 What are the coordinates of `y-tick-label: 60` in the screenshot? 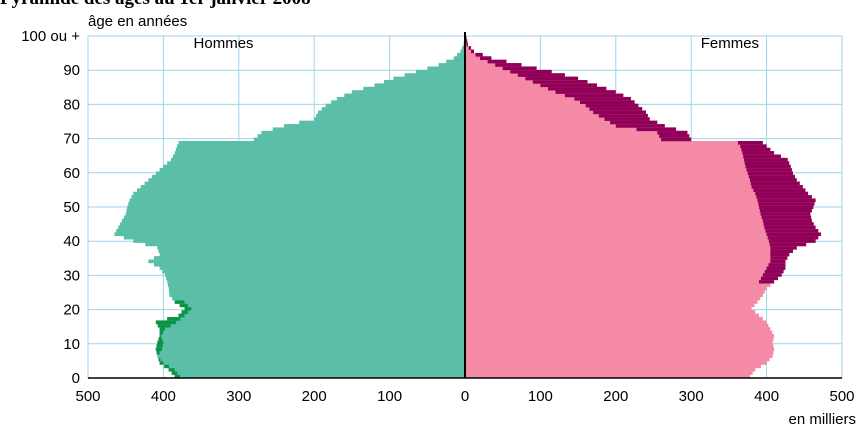 It's located at (71, 173).